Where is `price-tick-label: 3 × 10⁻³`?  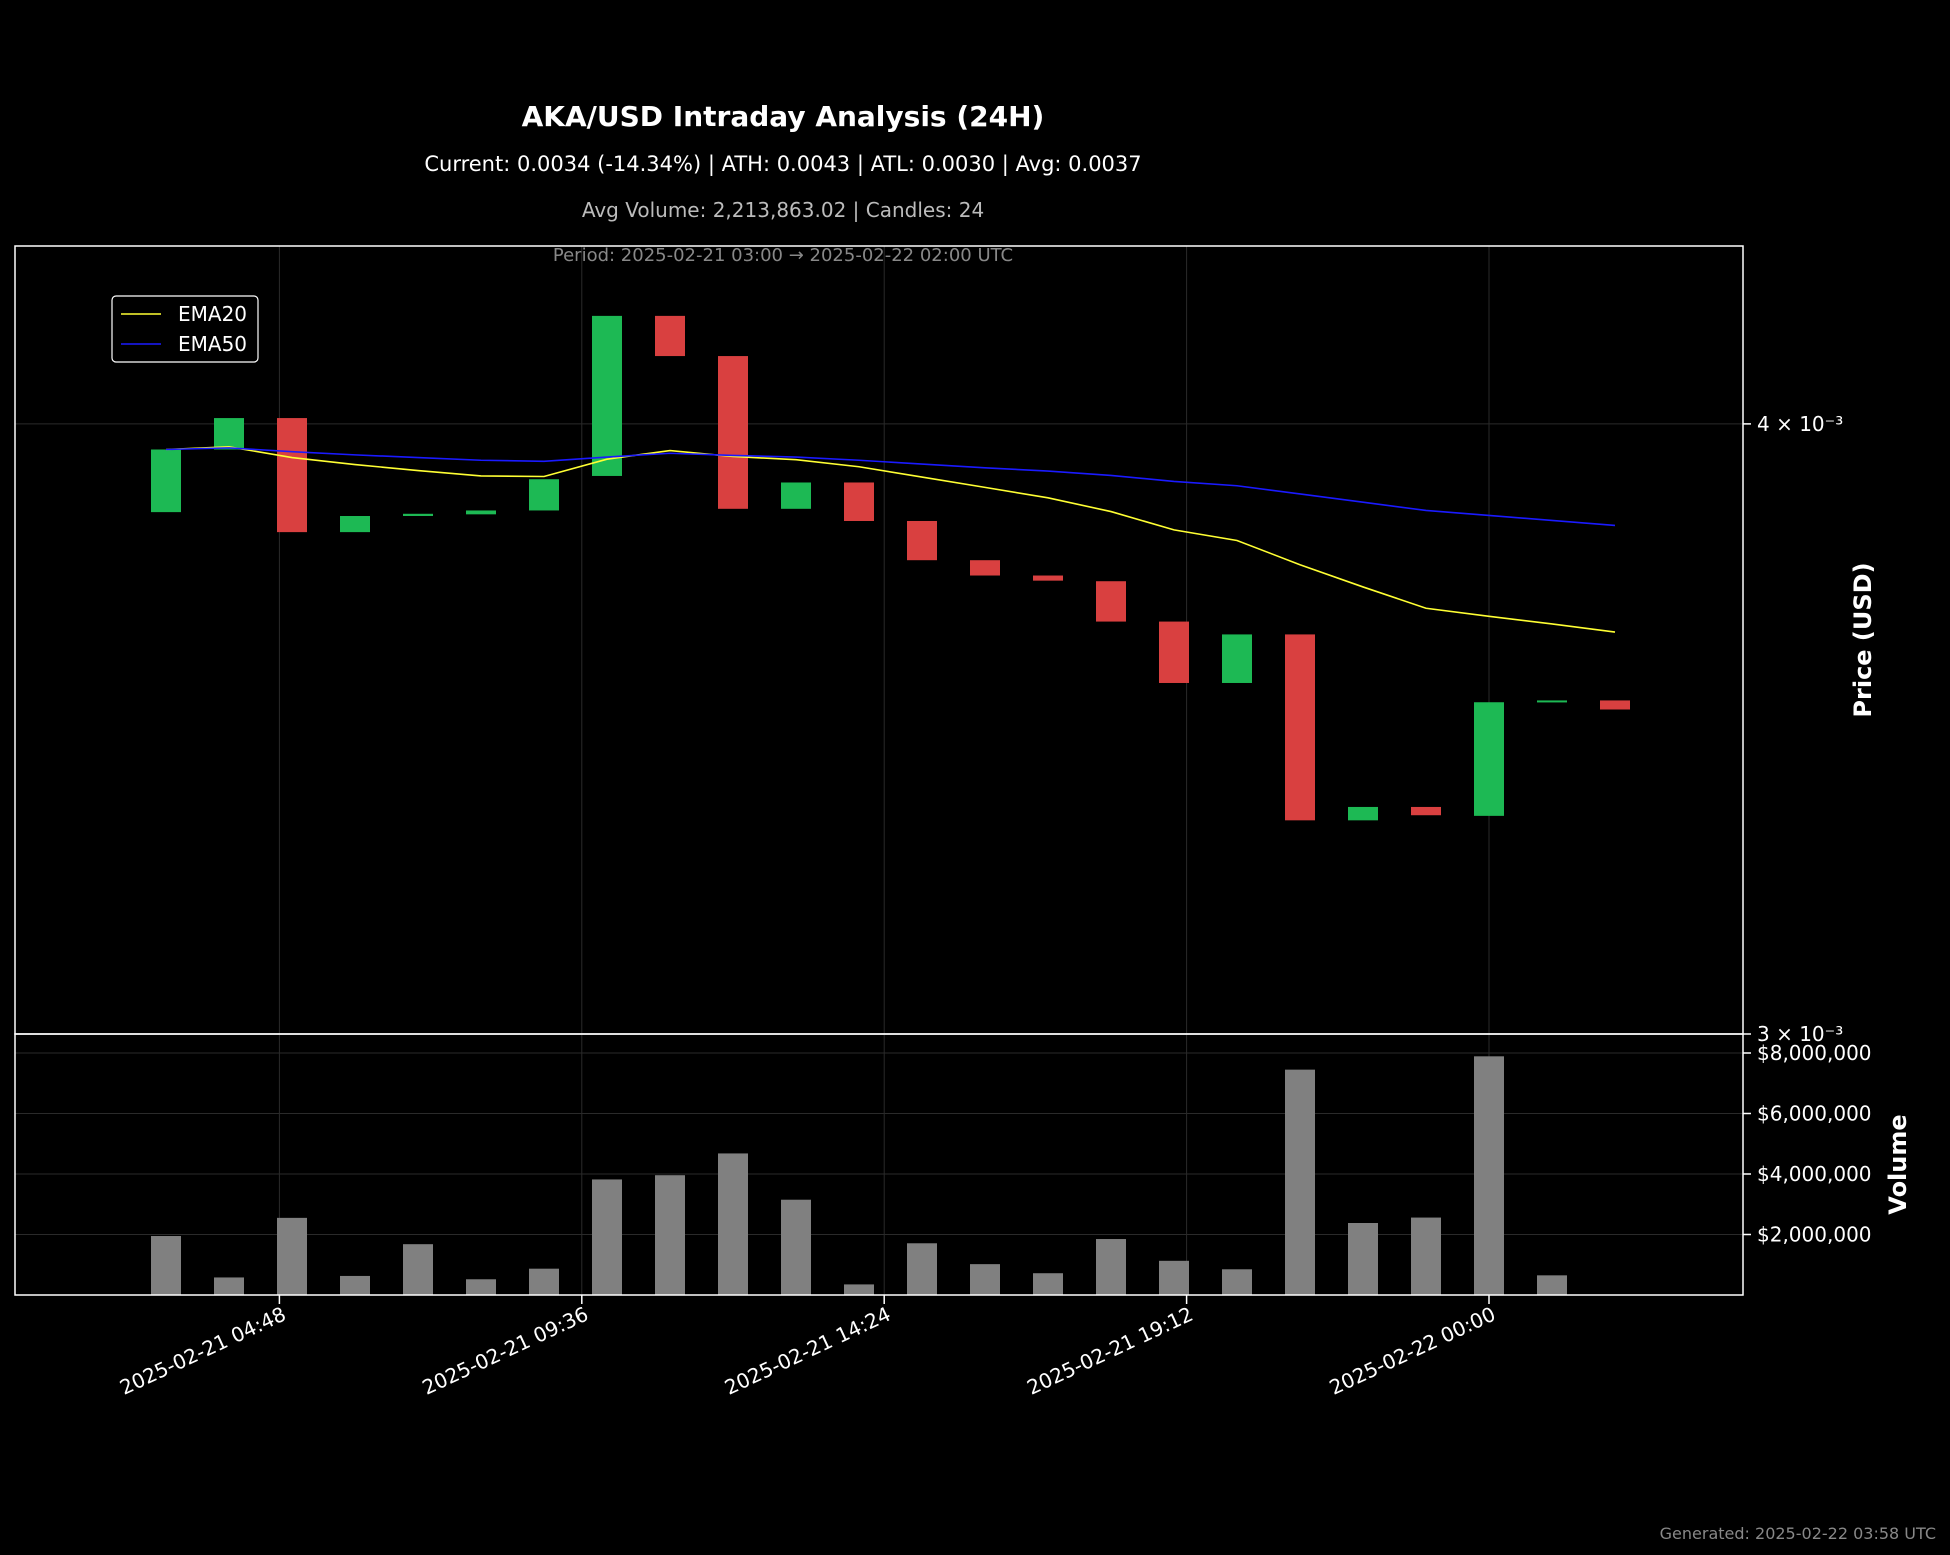 price-tick-label: 3 × 10⁻³ is located at coordinates (1800, 1034).